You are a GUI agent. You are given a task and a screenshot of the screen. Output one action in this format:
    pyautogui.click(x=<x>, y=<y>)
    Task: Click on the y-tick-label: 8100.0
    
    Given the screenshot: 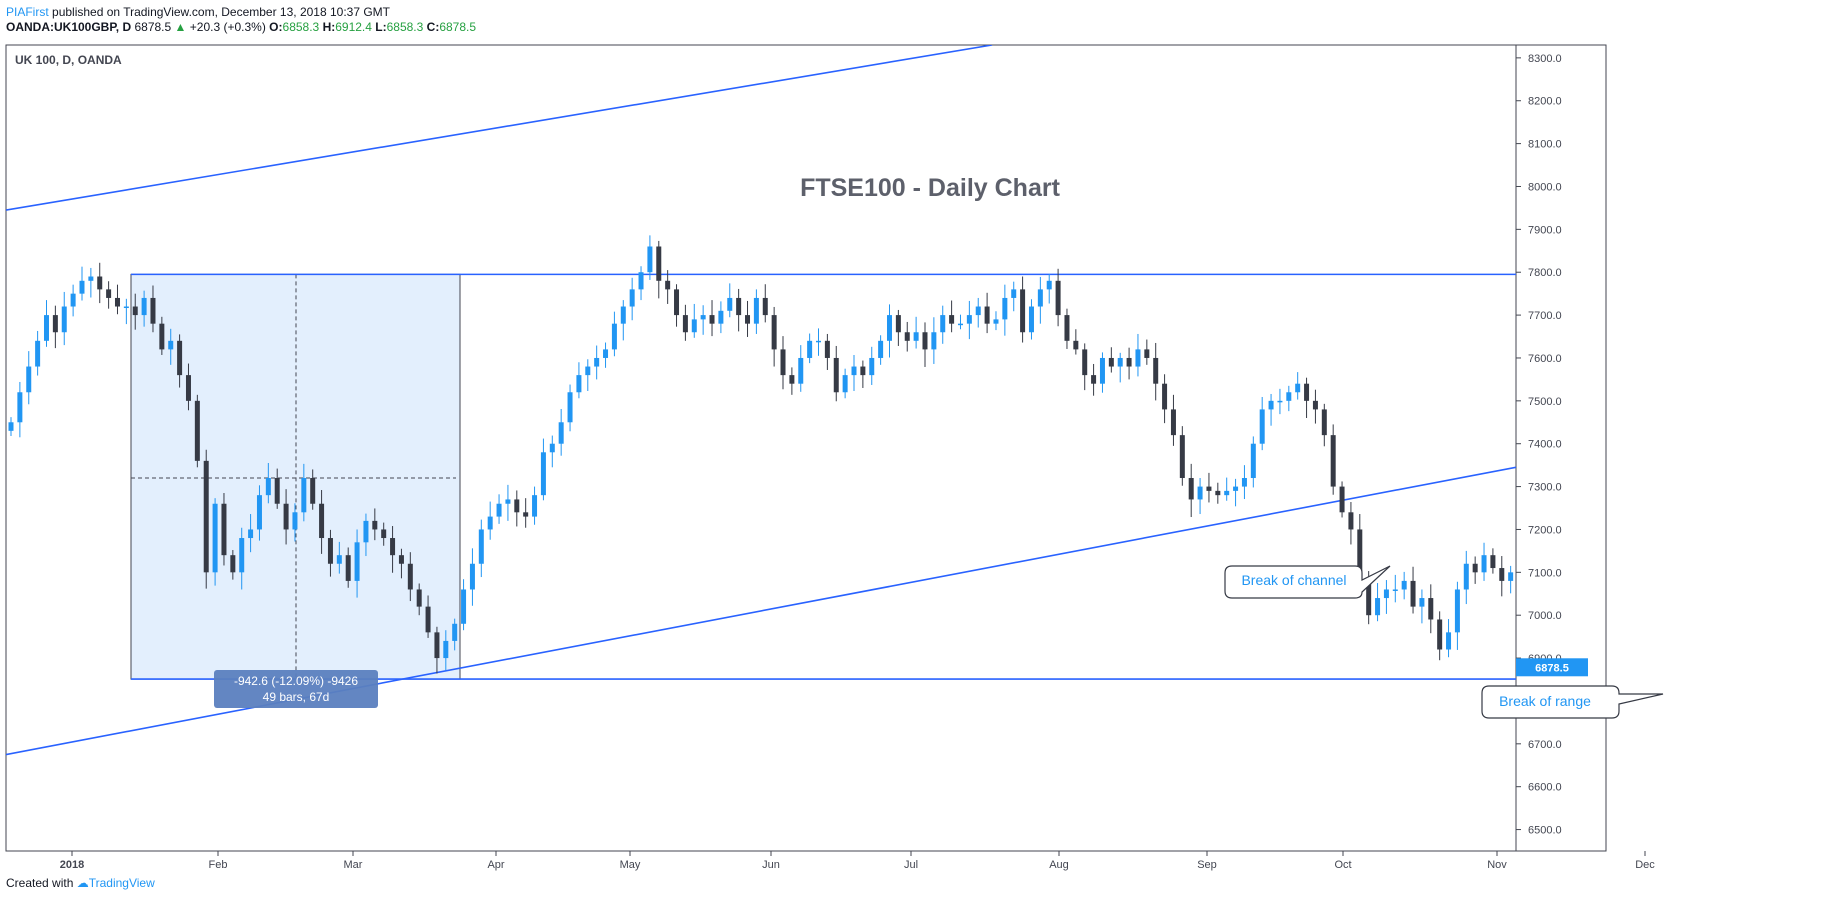 What is the action you would take?
    pyautogui.click(x=1545, y=145)
    